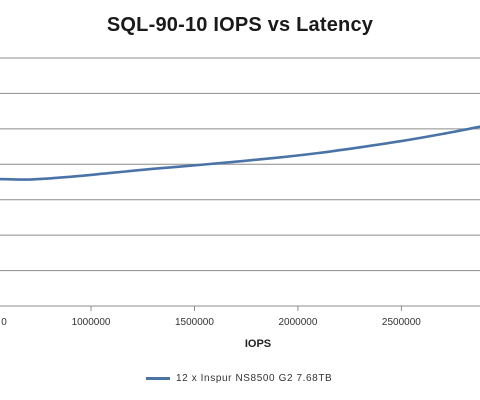 The image size is (480, 400). I want to click on legend: 12 x Inspur NS8500 G2 7.68TB, so click(239, 378).